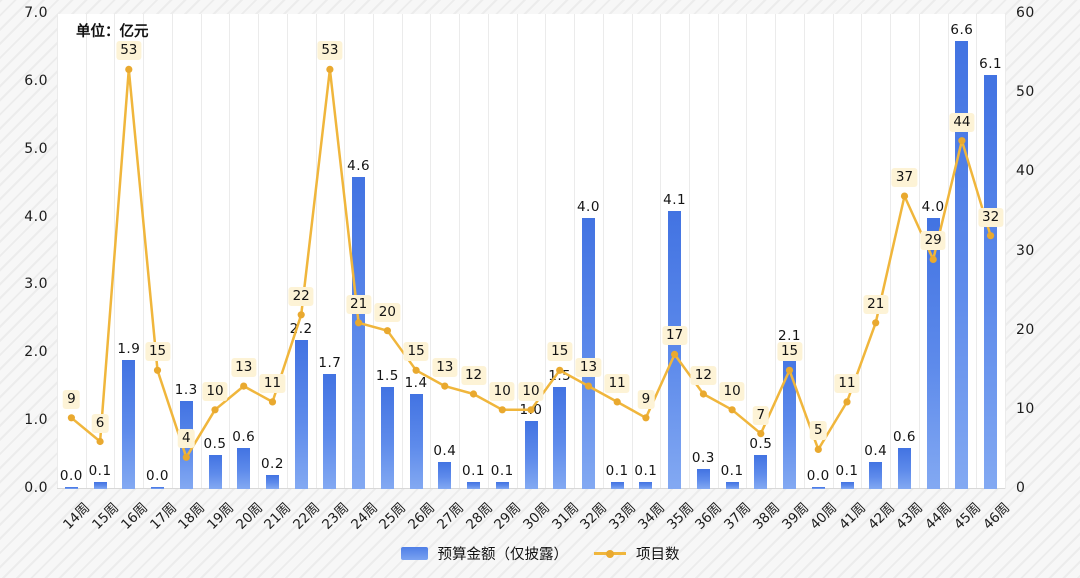 This screenshot has height=578, width=1080. Describe the element at coordinates (675, 199) in the screenshot. I see `bar-value-label: 4.1` at that location.